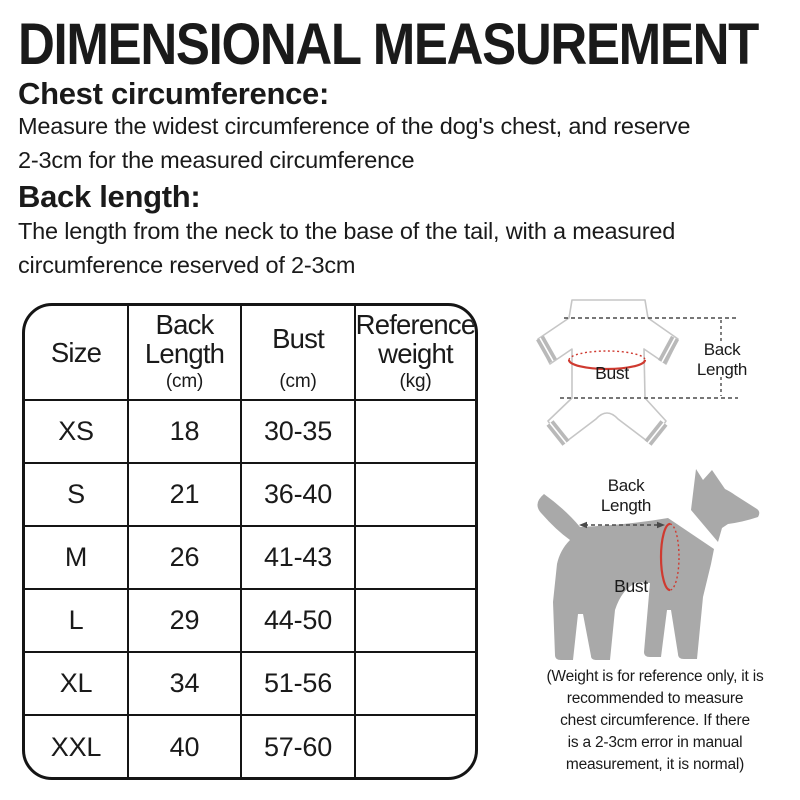 The height and width of the screenshot is (800, 800). I want to click on col-header-bust-unit: (cm), so click(298, 381).